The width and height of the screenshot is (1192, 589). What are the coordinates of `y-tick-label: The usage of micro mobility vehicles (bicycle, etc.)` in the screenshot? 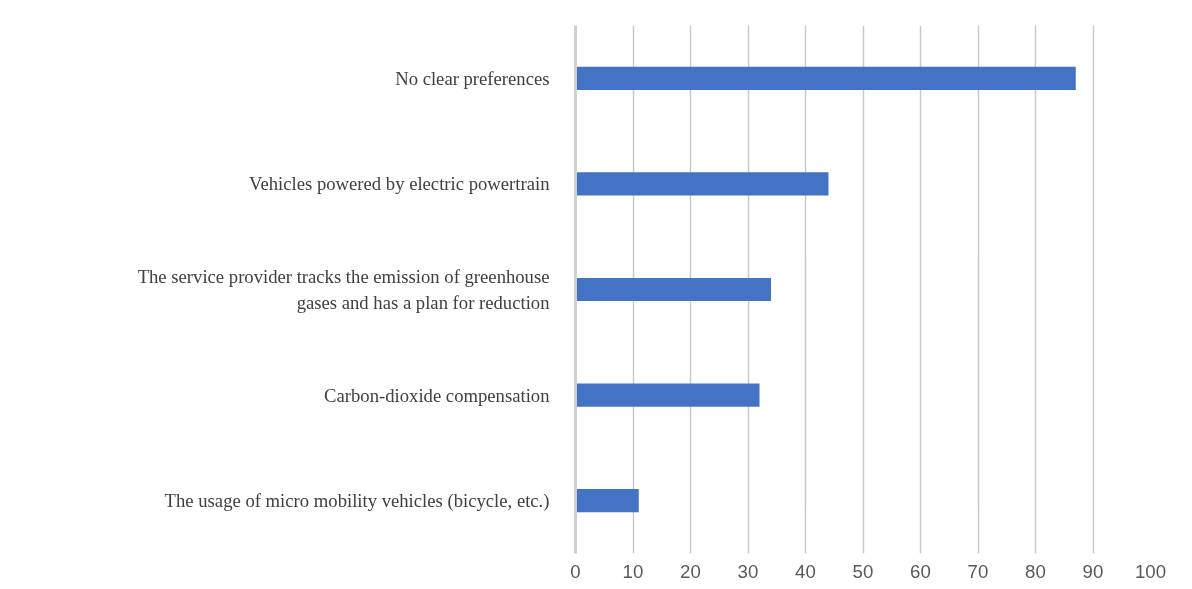 It's located at (357, 501).